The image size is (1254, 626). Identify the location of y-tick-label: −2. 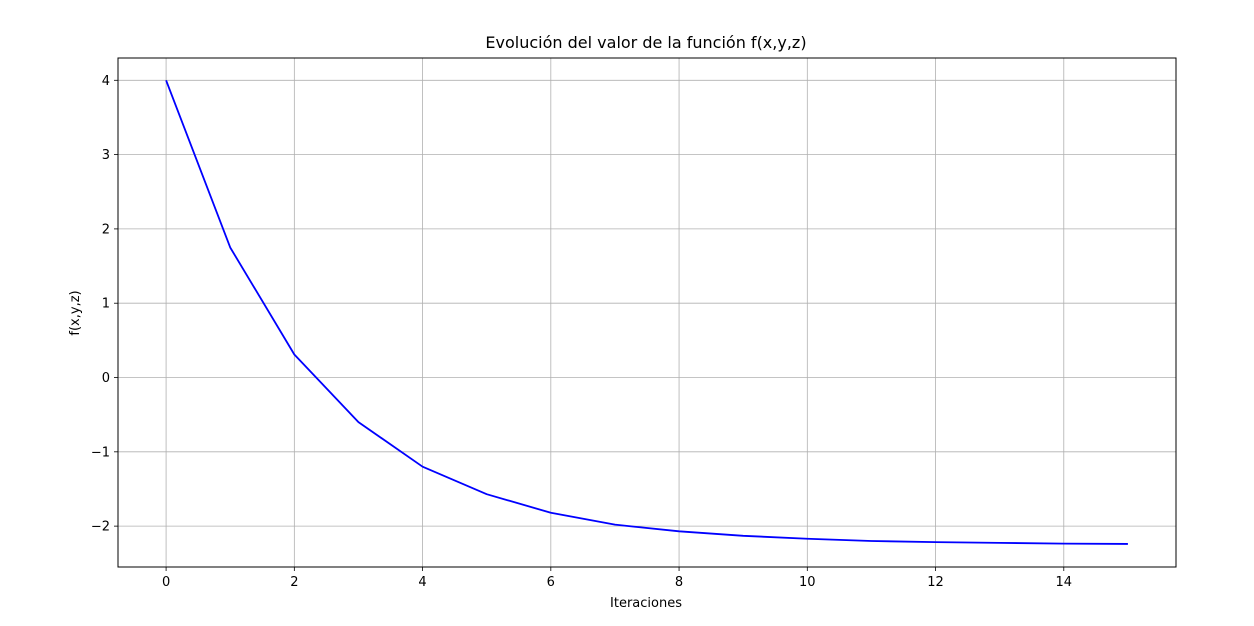
(100, 527).